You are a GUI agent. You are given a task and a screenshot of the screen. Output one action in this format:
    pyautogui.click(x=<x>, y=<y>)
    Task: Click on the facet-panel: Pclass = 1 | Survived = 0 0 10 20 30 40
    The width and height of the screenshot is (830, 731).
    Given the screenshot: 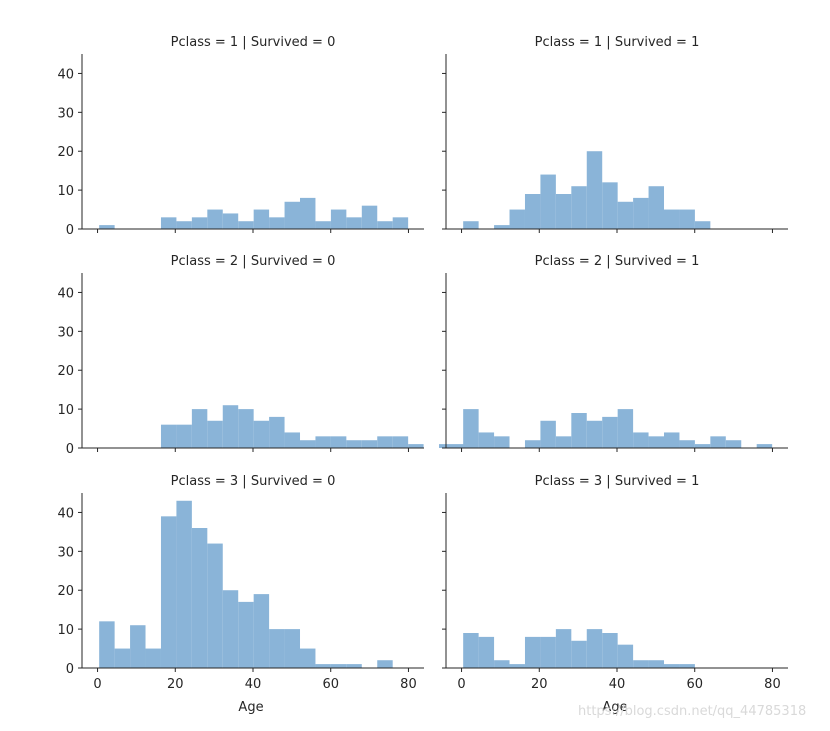 What is the action you would take?
    pyautogui.click(x=240, y=136)
    